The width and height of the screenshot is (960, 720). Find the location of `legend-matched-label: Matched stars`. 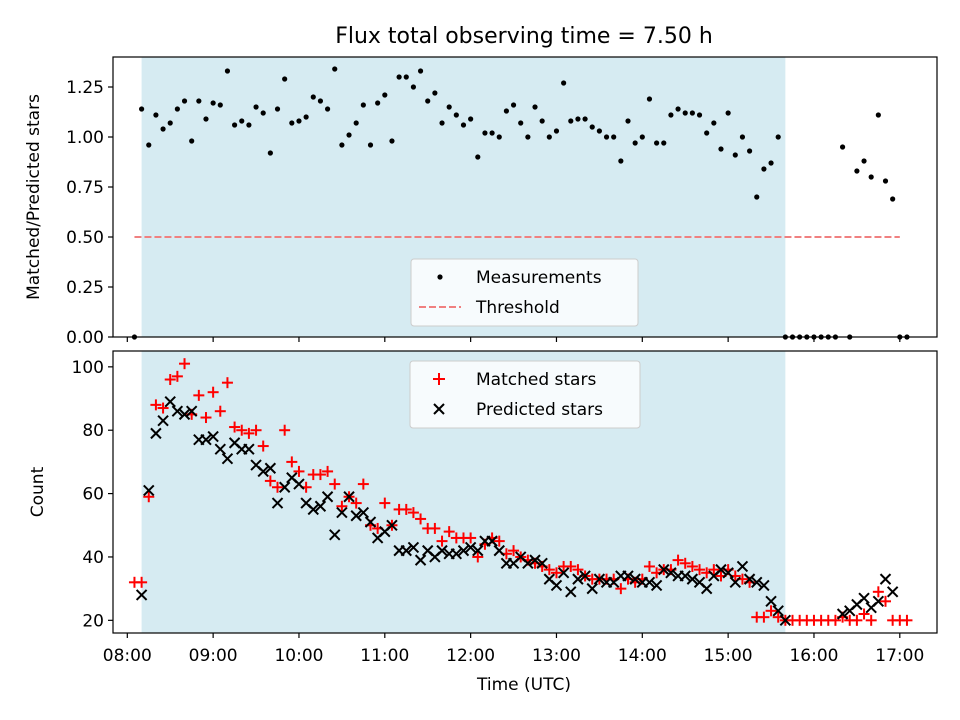

legend-matched-label: Matched stars is located at coordinates (536, 380).